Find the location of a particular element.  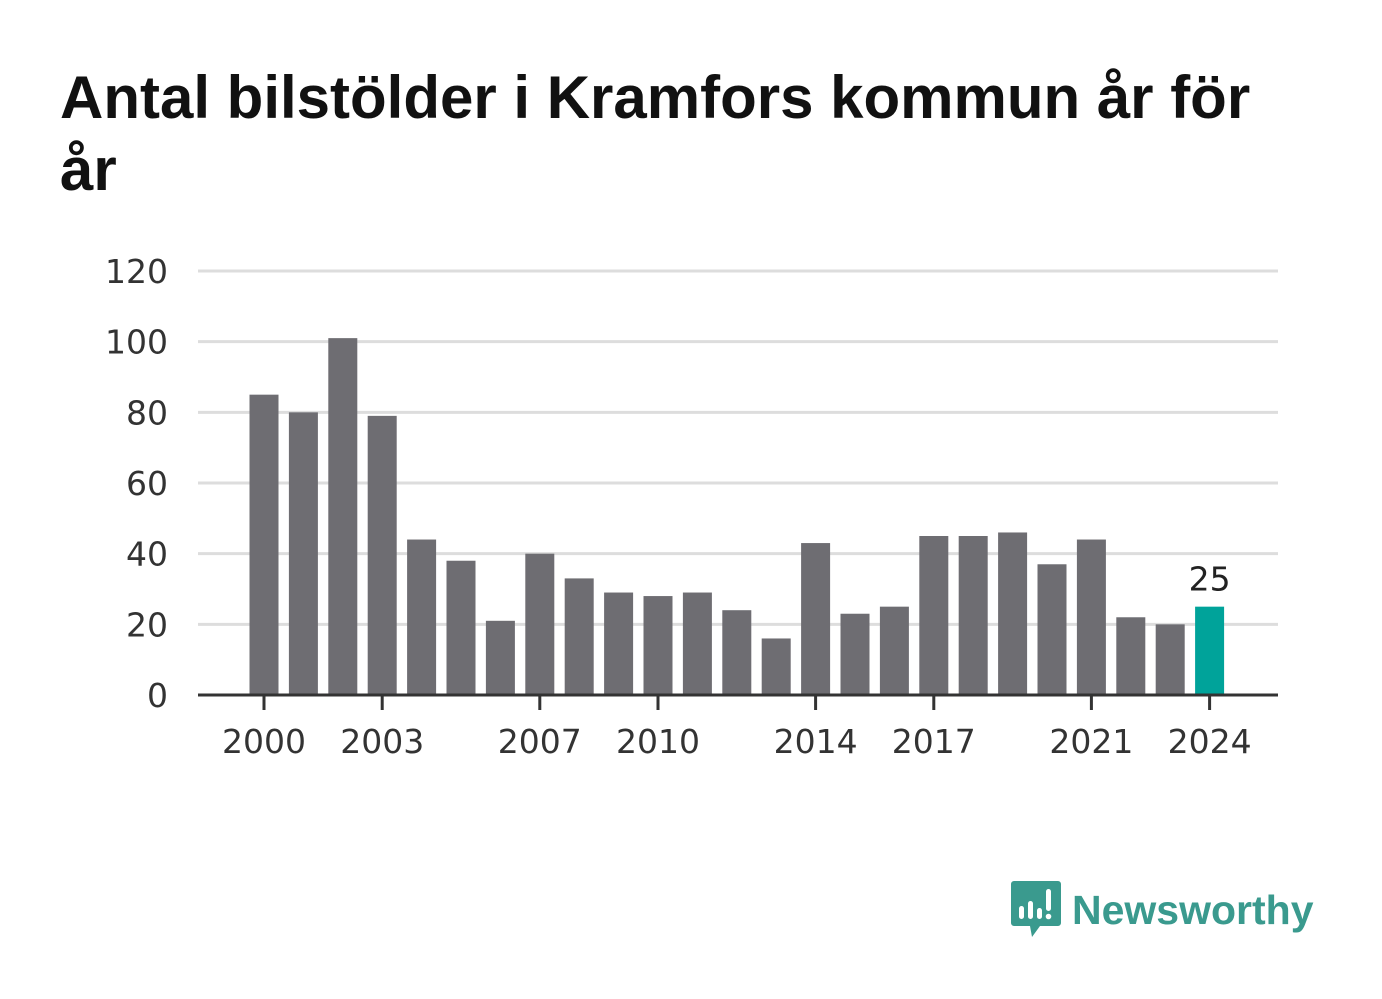

bar-2016 is located at coordinates (894, 650).